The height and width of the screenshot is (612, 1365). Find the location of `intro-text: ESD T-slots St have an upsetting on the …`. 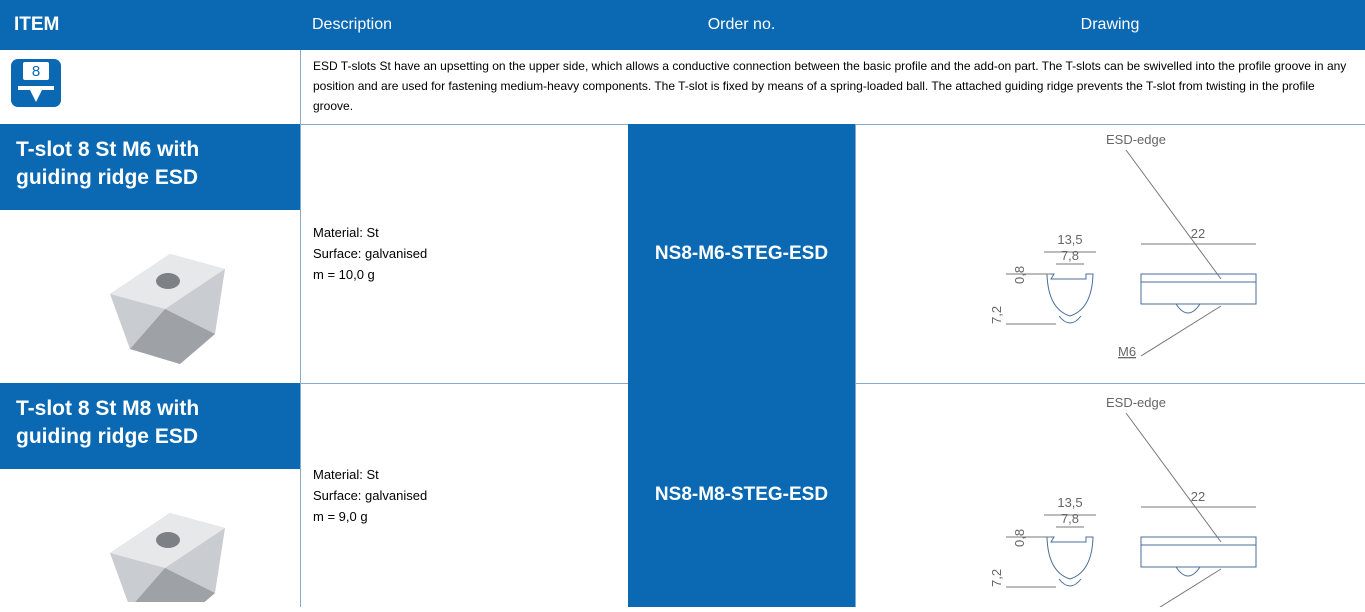

intro-text: ESD T-slots St have an upsetting on the … is located at coordinates (832, 87).